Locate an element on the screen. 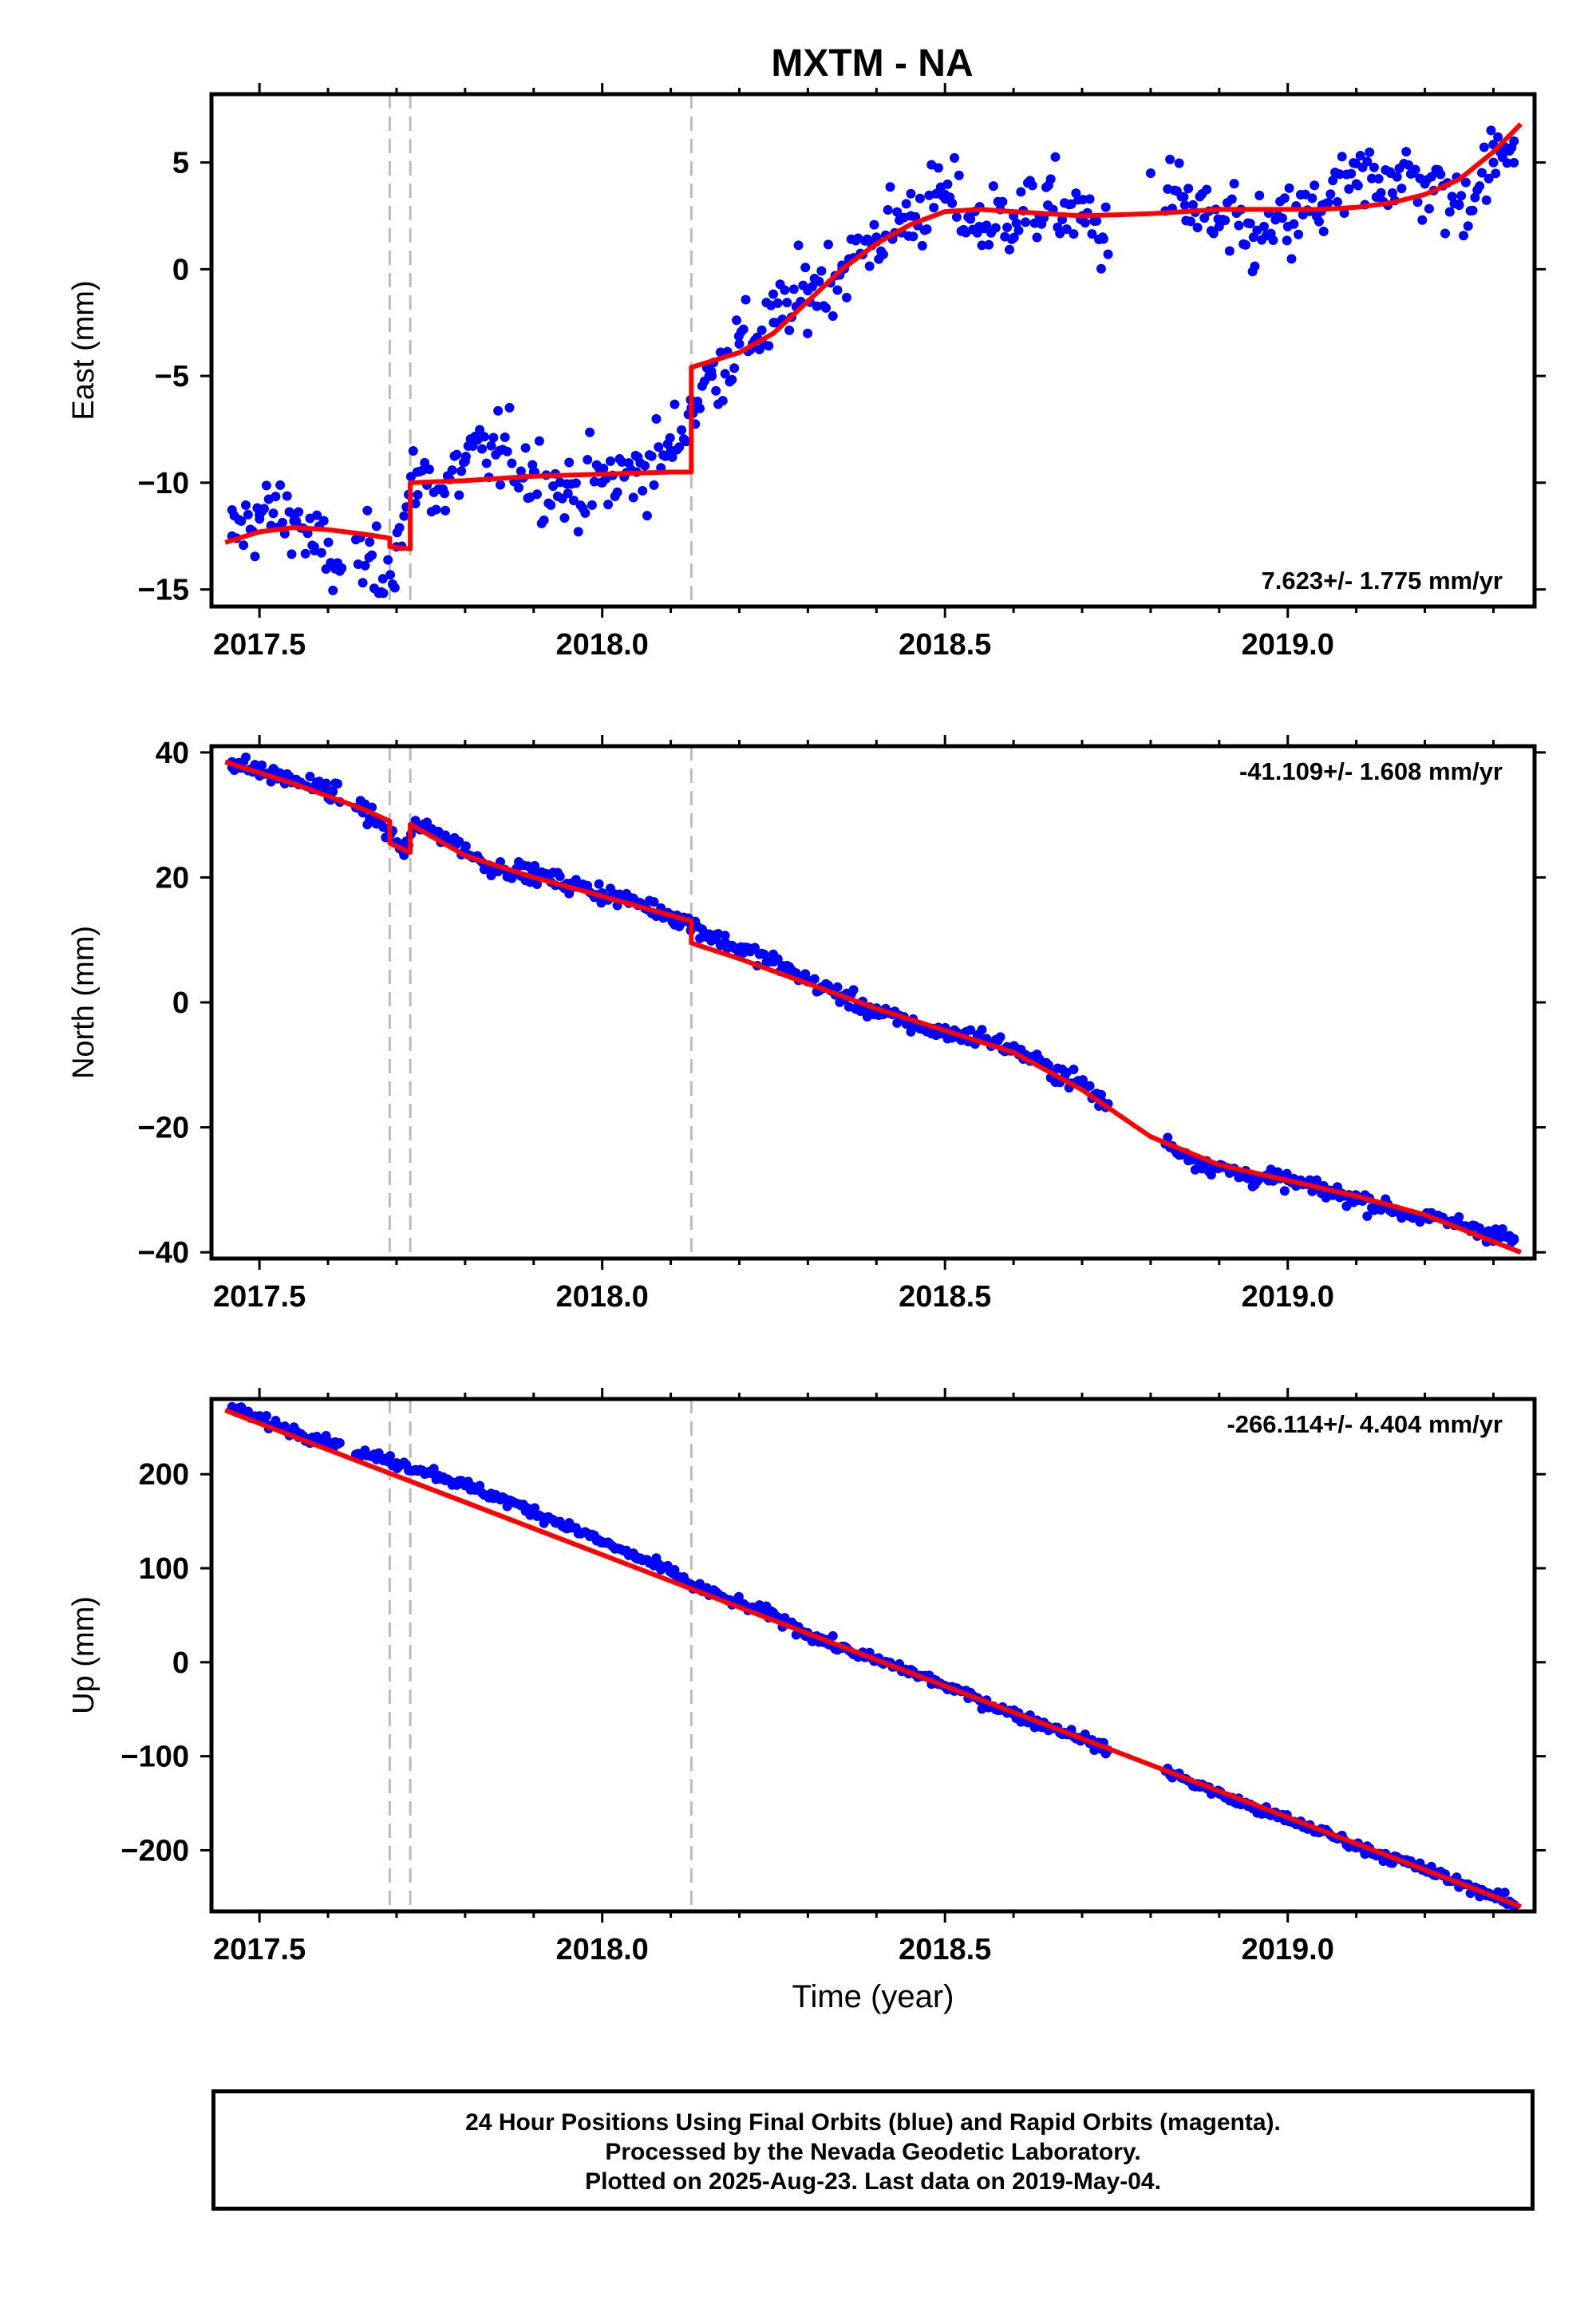  x-tick-label: 2019.0 is located at coordinates (1288, 1297).